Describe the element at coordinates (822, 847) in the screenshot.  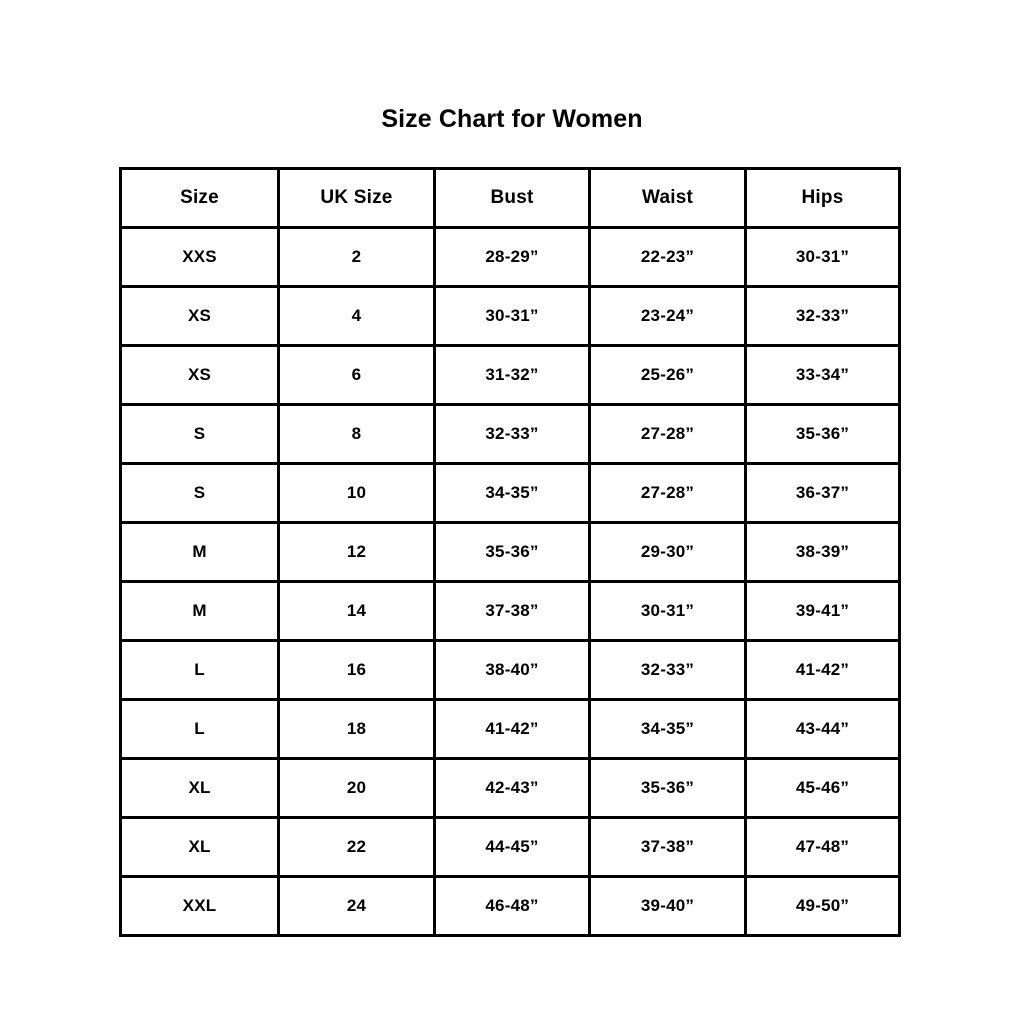
I see `cell-hips: 47-48”` at that location.